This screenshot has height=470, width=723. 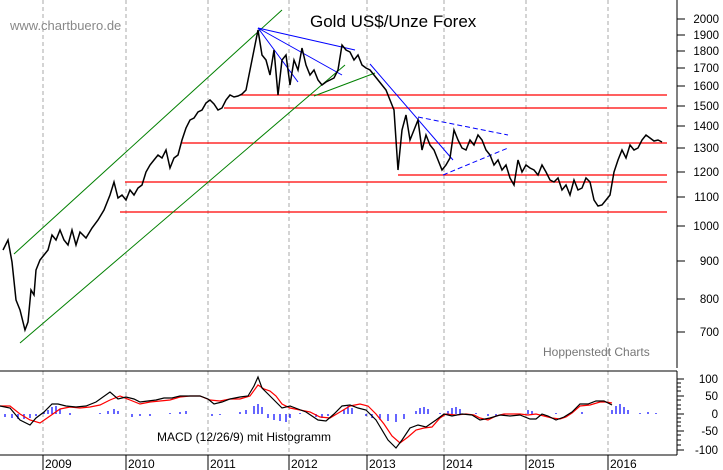 I want to click on source-label: Hoppenstedt Charts, so click(x=596, y=352).